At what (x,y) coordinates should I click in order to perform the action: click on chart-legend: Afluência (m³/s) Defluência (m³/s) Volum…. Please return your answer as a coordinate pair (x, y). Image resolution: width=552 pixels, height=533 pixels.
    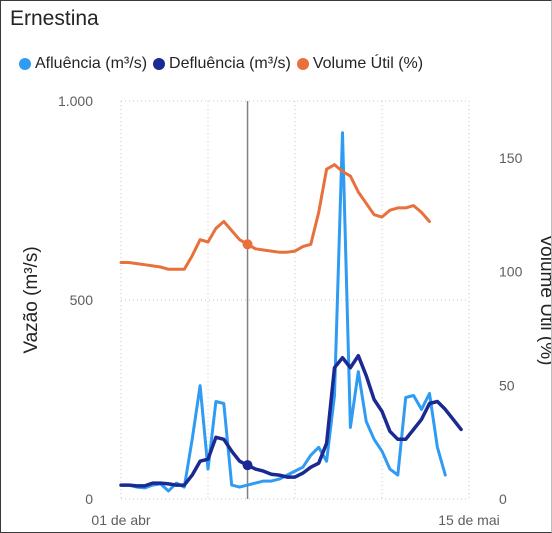
    Looking at the image, I should click on (224, 64).